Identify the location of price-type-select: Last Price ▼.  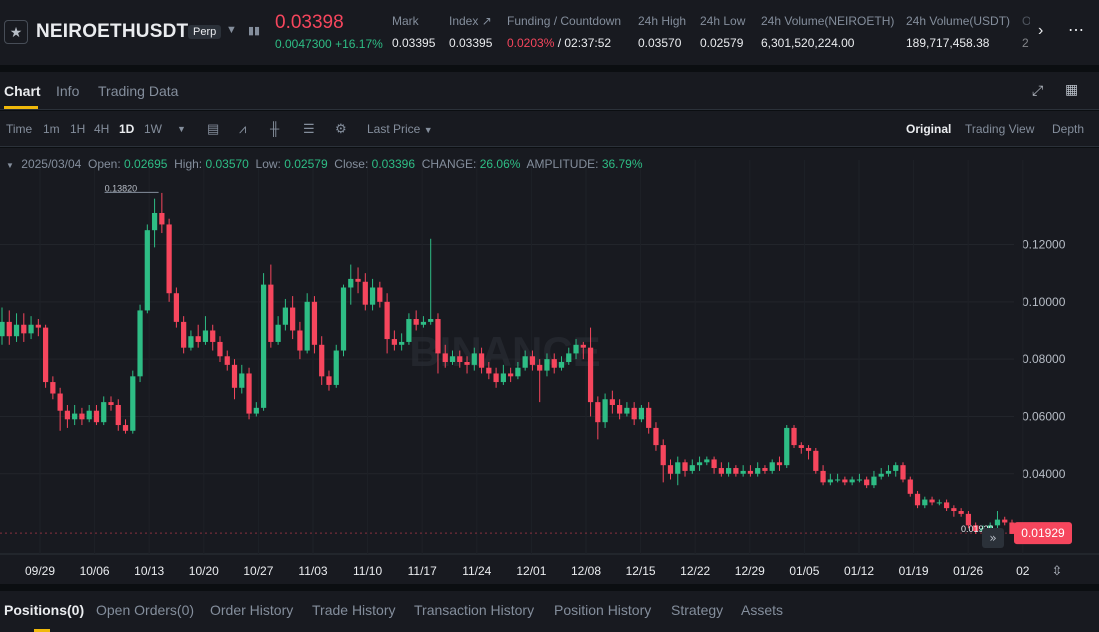
(400, 129).